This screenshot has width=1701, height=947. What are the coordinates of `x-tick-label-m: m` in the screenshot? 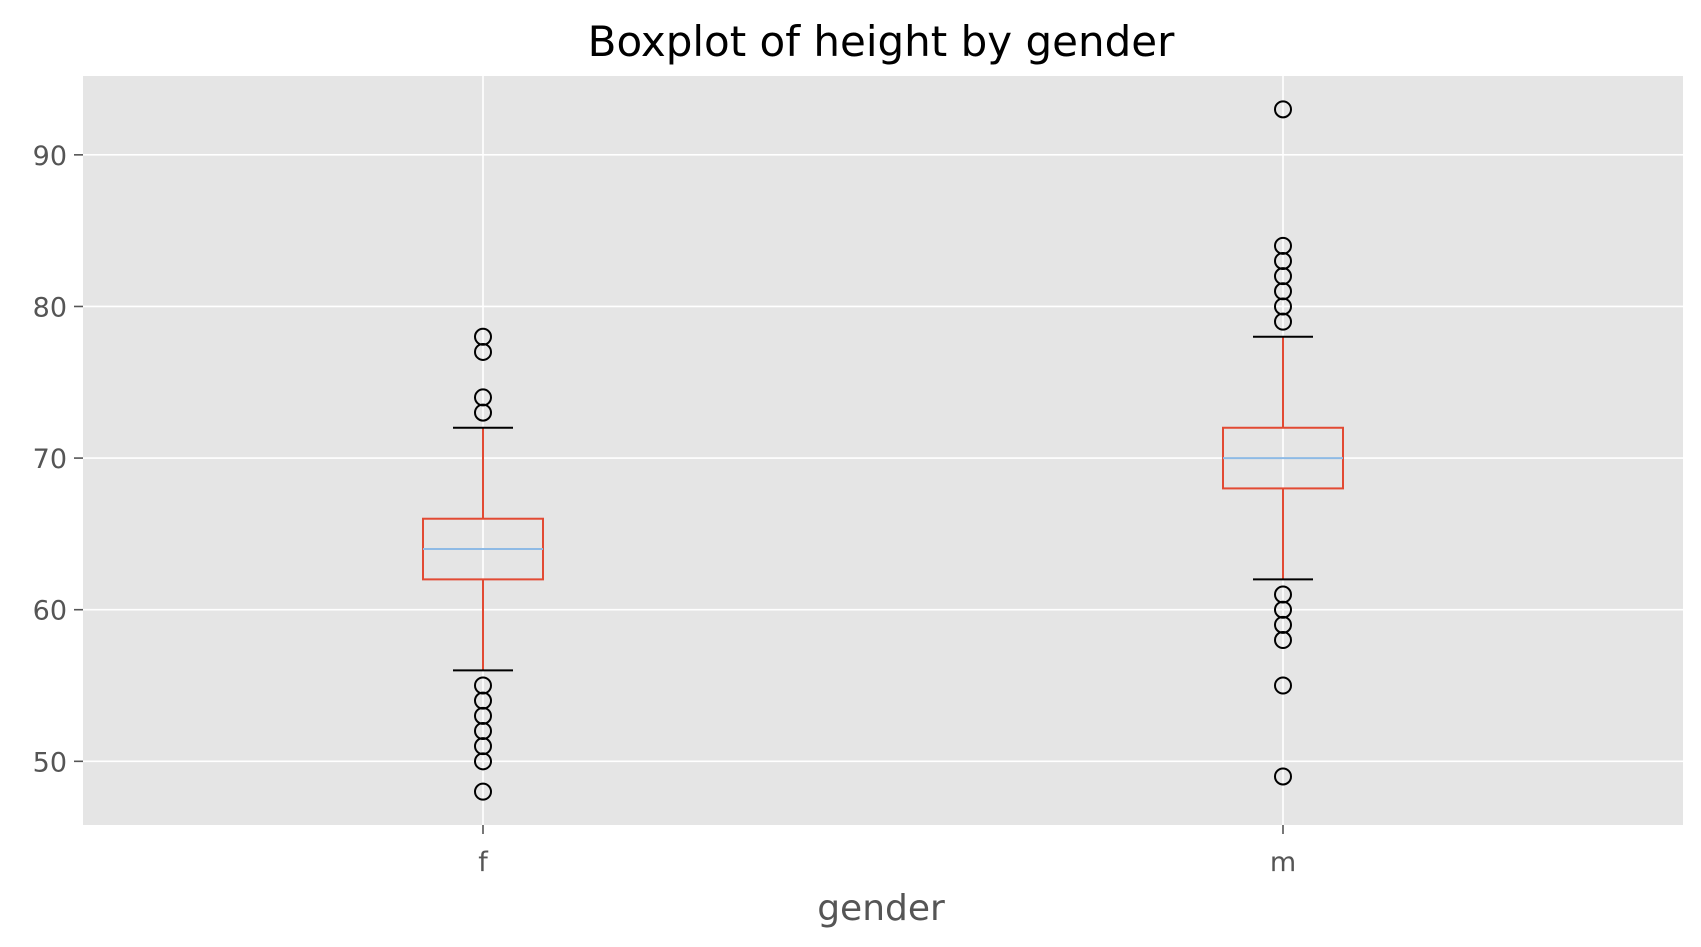 It's located at (1283, 862).